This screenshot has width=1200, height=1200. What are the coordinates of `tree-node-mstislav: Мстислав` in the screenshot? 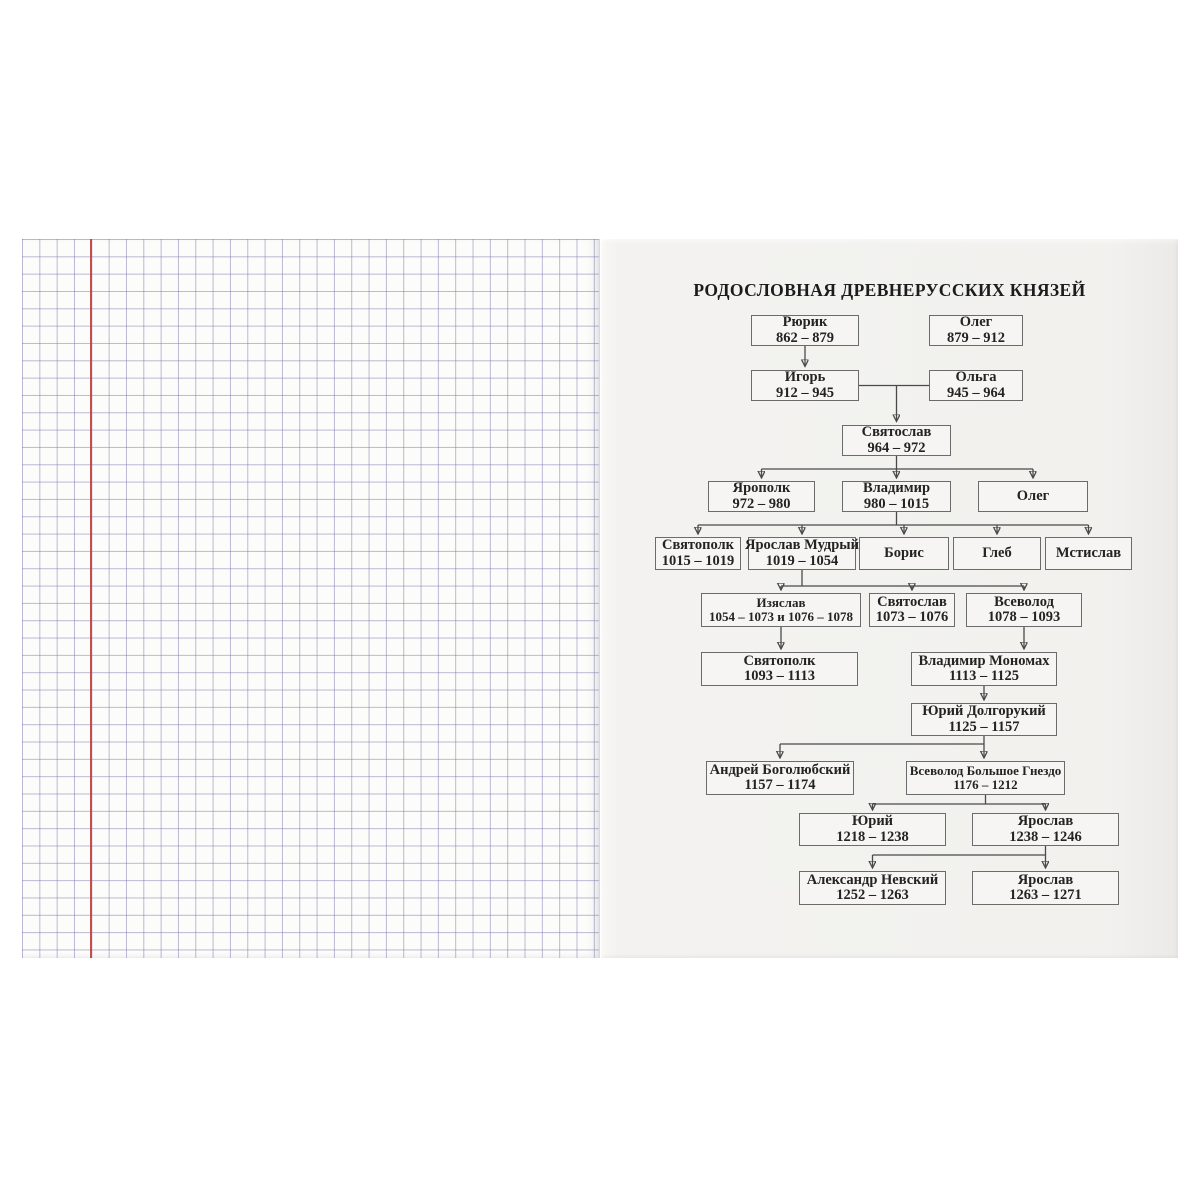 It's located at (1088, 553).